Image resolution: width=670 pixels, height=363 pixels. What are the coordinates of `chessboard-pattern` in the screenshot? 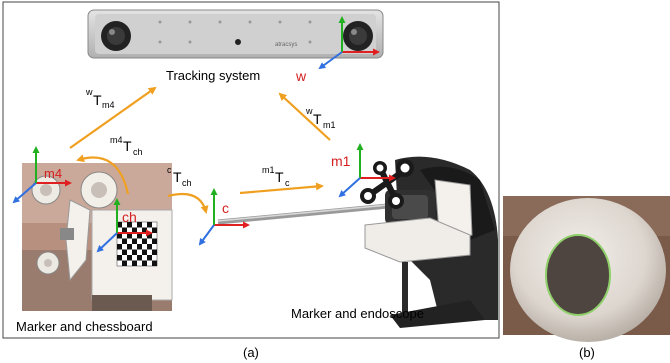 It's located at (137, 244).